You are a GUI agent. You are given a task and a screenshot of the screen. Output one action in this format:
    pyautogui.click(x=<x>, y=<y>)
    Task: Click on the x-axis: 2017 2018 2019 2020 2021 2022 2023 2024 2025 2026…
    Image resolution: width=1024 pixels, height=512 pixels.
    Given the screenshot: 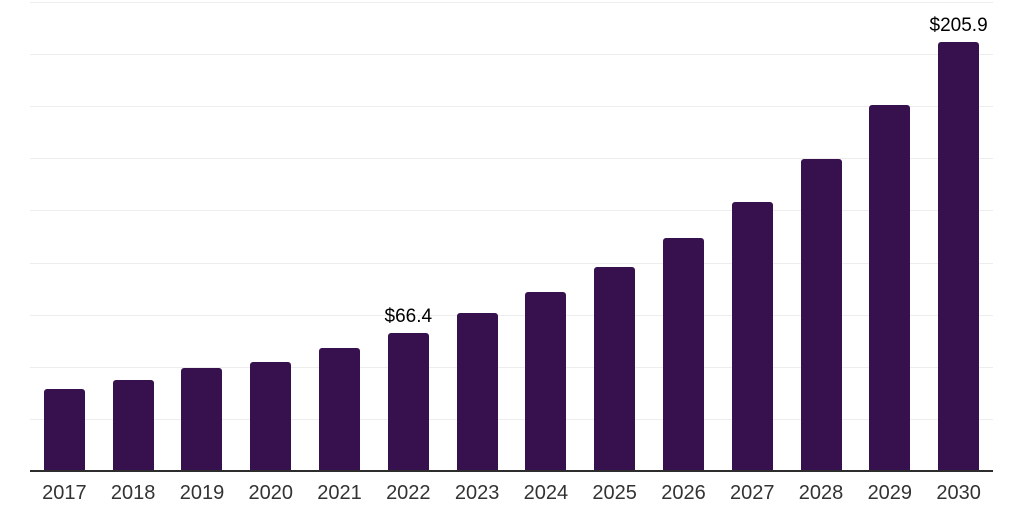 What is the action you would take?
    pyautogui.click(x=511, y=491)
    